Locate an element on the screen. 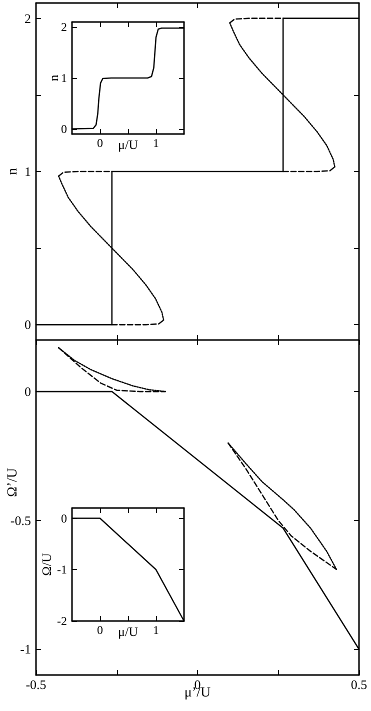 The image size is (371, 711). y-axis-title: Ω/U is located at coordinates (46, 564).